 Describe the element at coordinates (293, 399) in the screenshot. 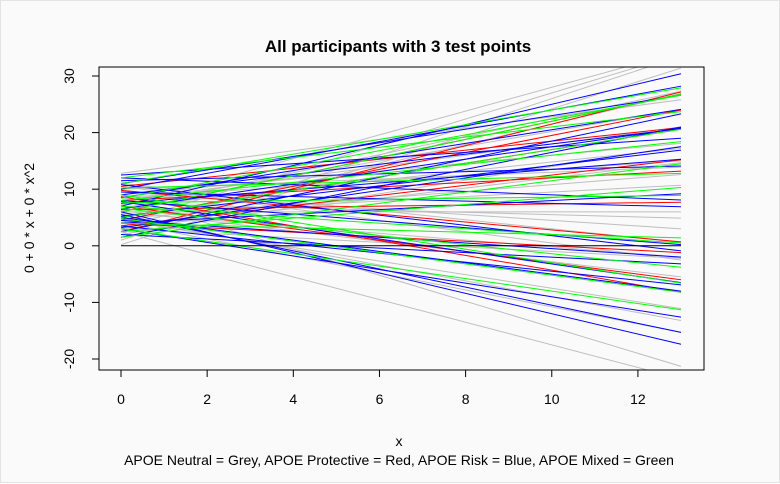

I see `x-tick-label: 4` at that location.